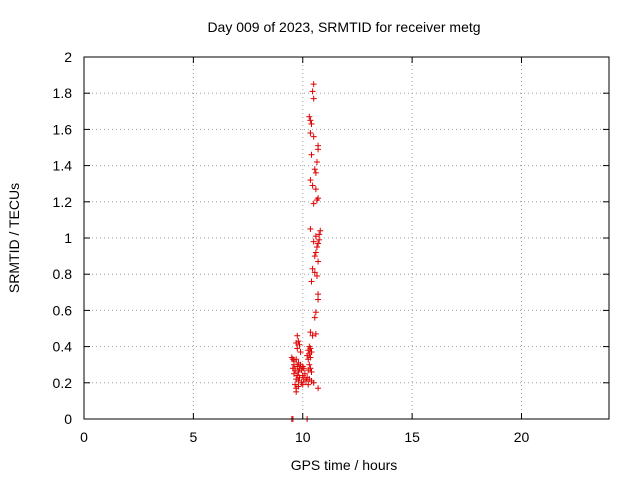  What do you see at coordinates (63, 202) in the screenshot?
I see `y-tick-label: 1.2` at bounding box center [63, 202].